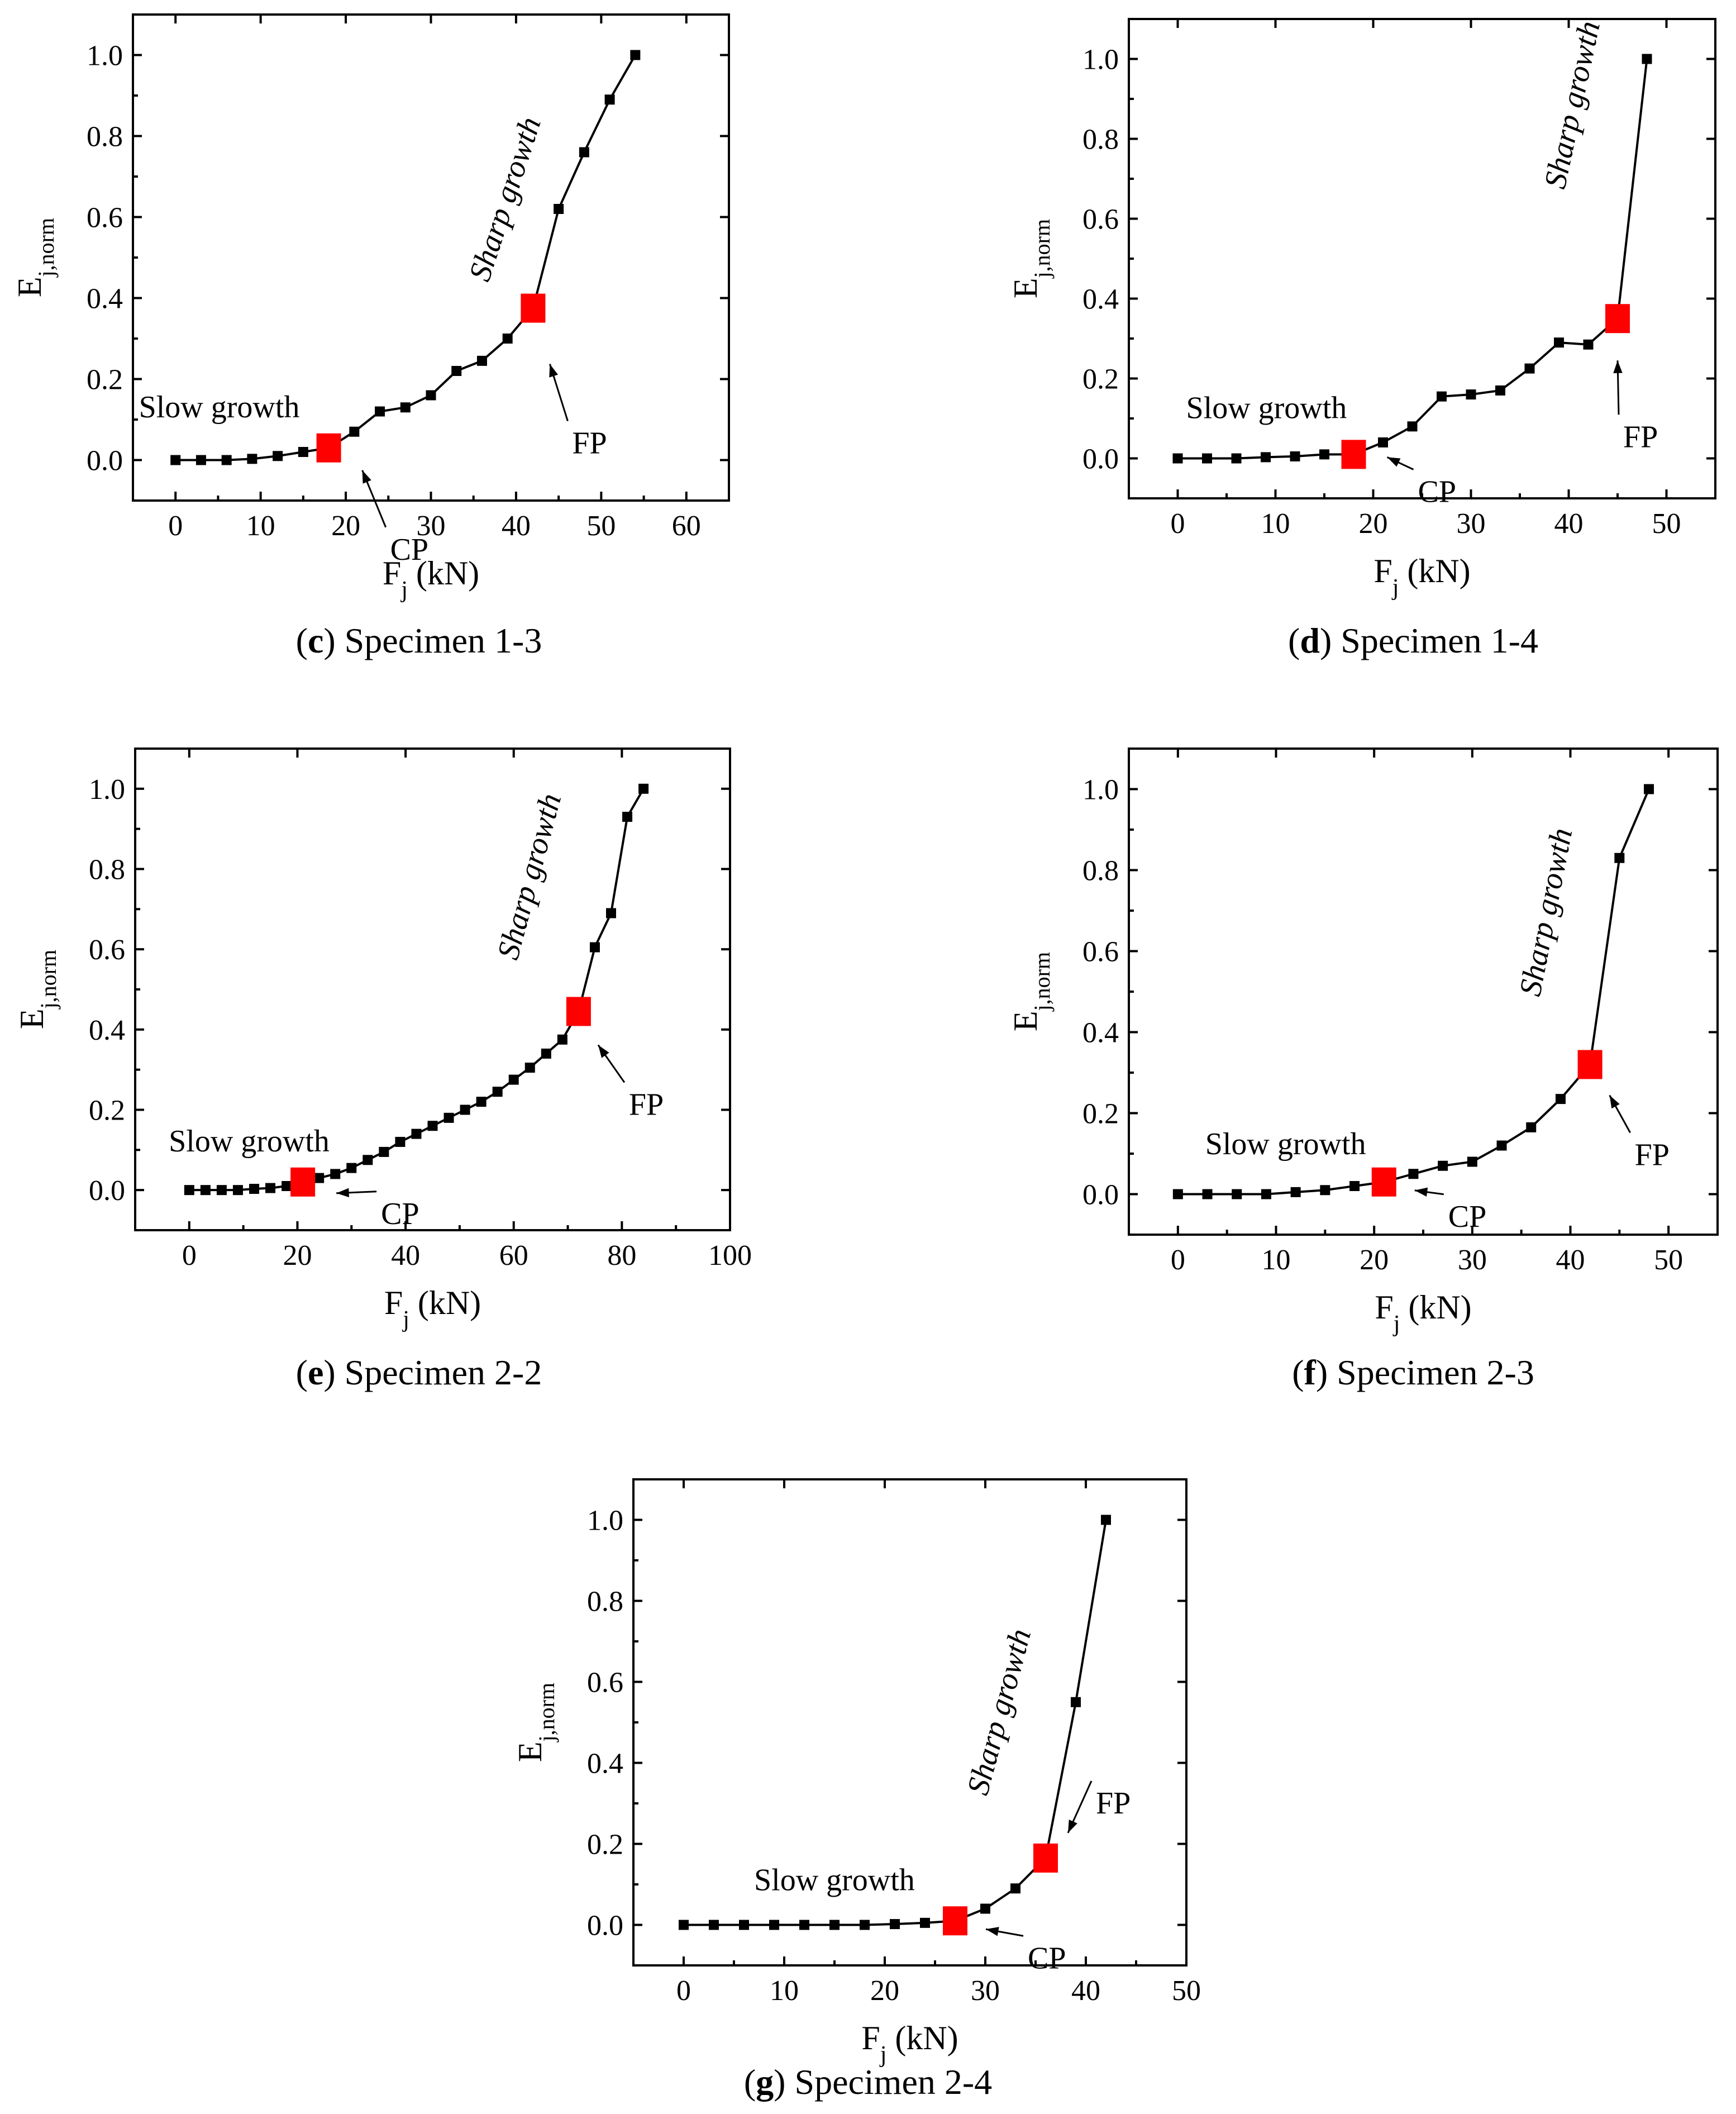  Describe the element at coordinates (868, 2082) in the screenshot. I see `caption-g: (g) Specimen 2-4` at that location.